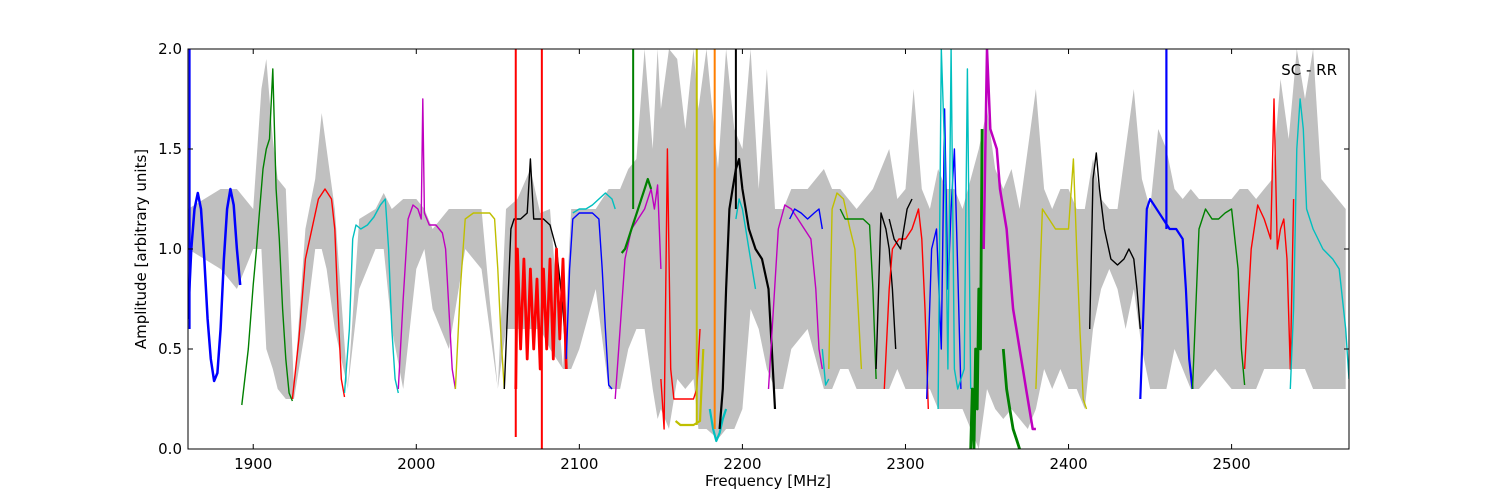 This screenshot has height=500, width=1500. I want to click on chart-annotation: SC - RR, so click(1309, 70).